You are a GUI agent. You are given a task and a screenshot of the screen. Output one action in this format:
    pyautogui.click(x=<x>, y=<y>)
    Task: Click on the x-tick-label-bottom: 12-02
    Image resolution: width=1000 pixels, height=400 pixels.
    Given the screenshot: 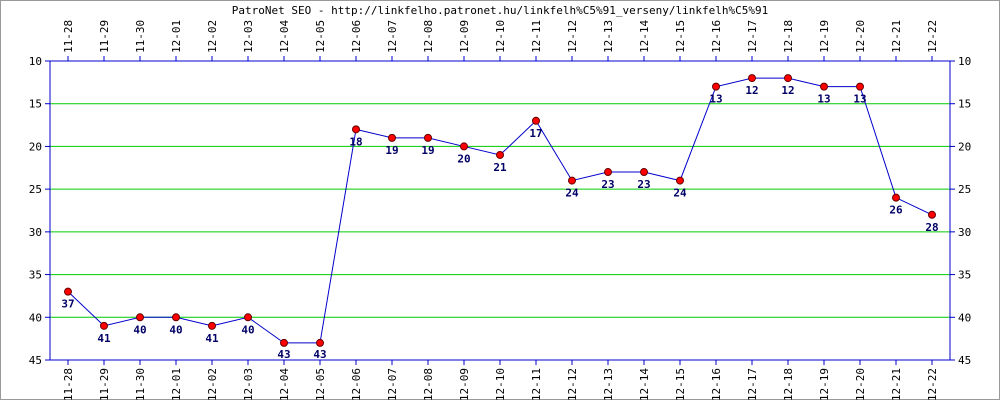 What is the action you would take?
    pyautogui.click(x=212, y=384)
    